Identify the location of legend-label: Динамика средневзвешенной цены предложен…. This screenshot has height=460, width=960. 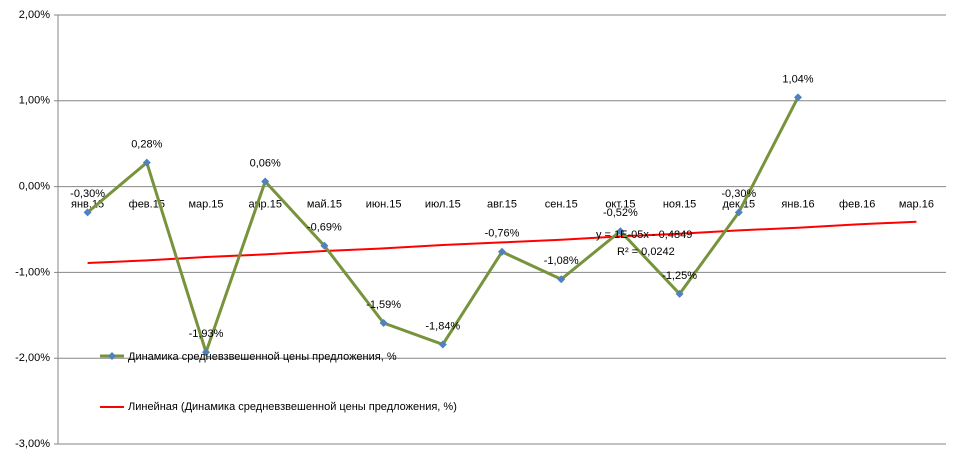
(262, 357).